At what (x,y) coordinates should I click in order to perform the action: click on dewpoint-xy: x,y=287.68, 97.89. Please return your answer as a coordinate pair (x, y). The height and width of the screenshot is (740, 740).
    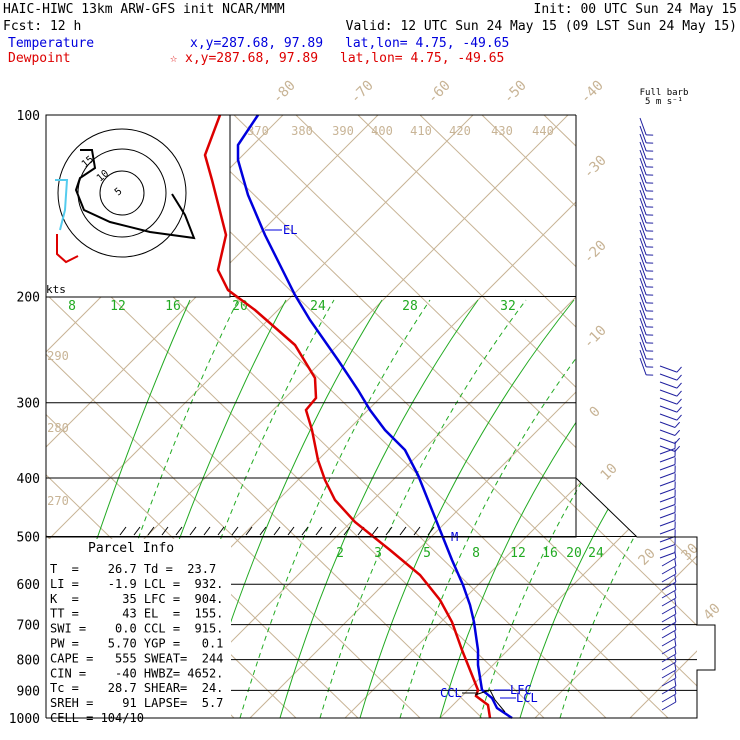
    Looking at the image, I should click on (251, 58).